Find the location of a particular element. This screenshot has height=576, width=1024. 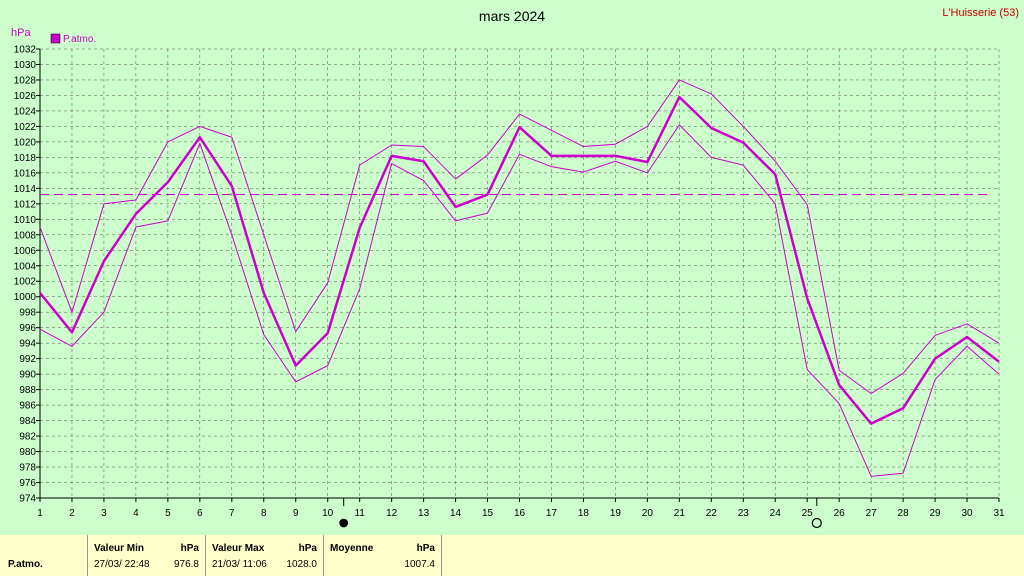

y-tick-label: 1018 is located at coordinates (25, 158).